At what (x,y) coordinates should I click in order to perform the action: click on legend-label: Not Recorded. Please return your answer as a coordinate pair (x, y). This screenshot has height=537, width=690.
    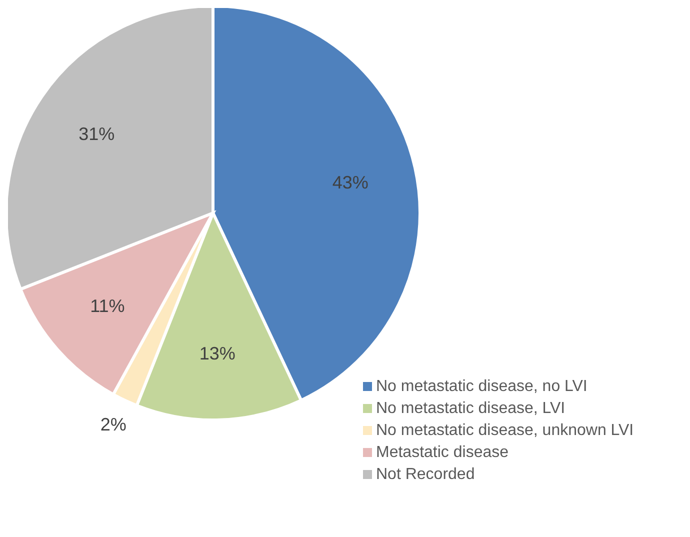
    Looking at the image, I should click on (425, 474).